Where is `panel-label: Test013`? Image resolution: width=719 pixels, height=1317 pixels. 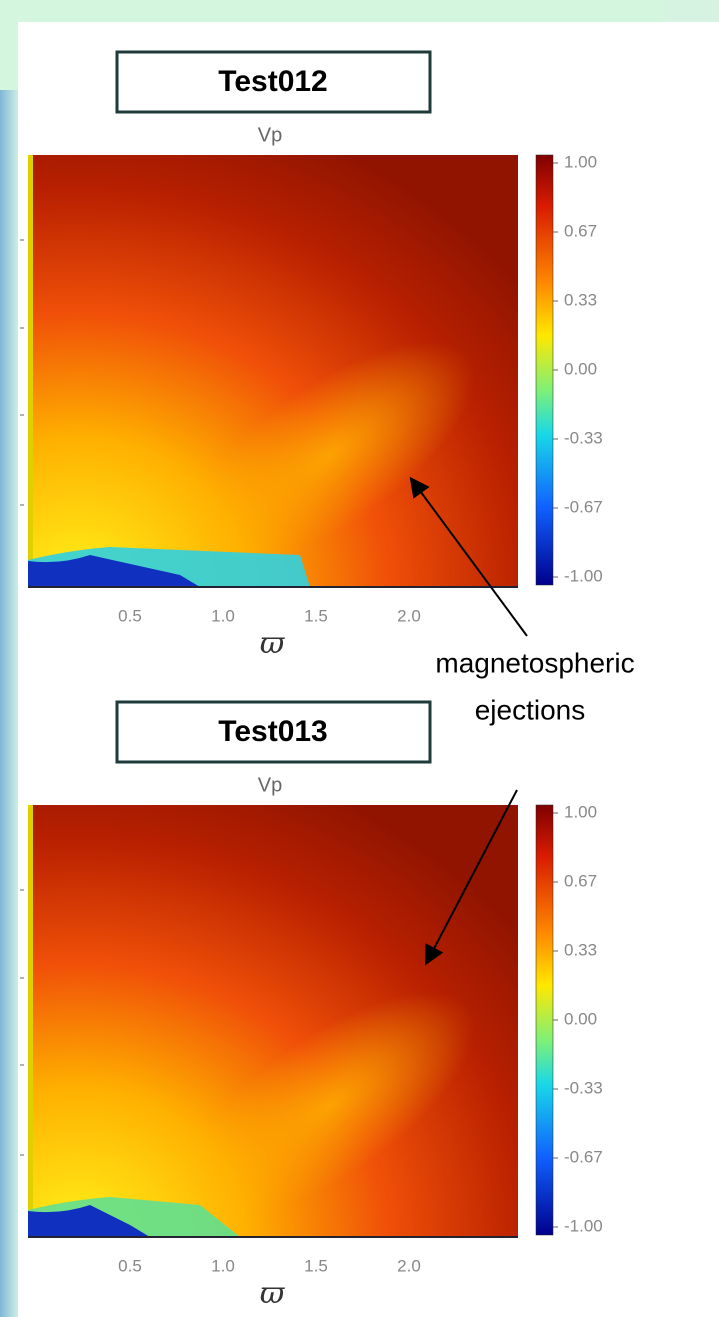
panel-label: Test013 is located at coordinates (273, 731).